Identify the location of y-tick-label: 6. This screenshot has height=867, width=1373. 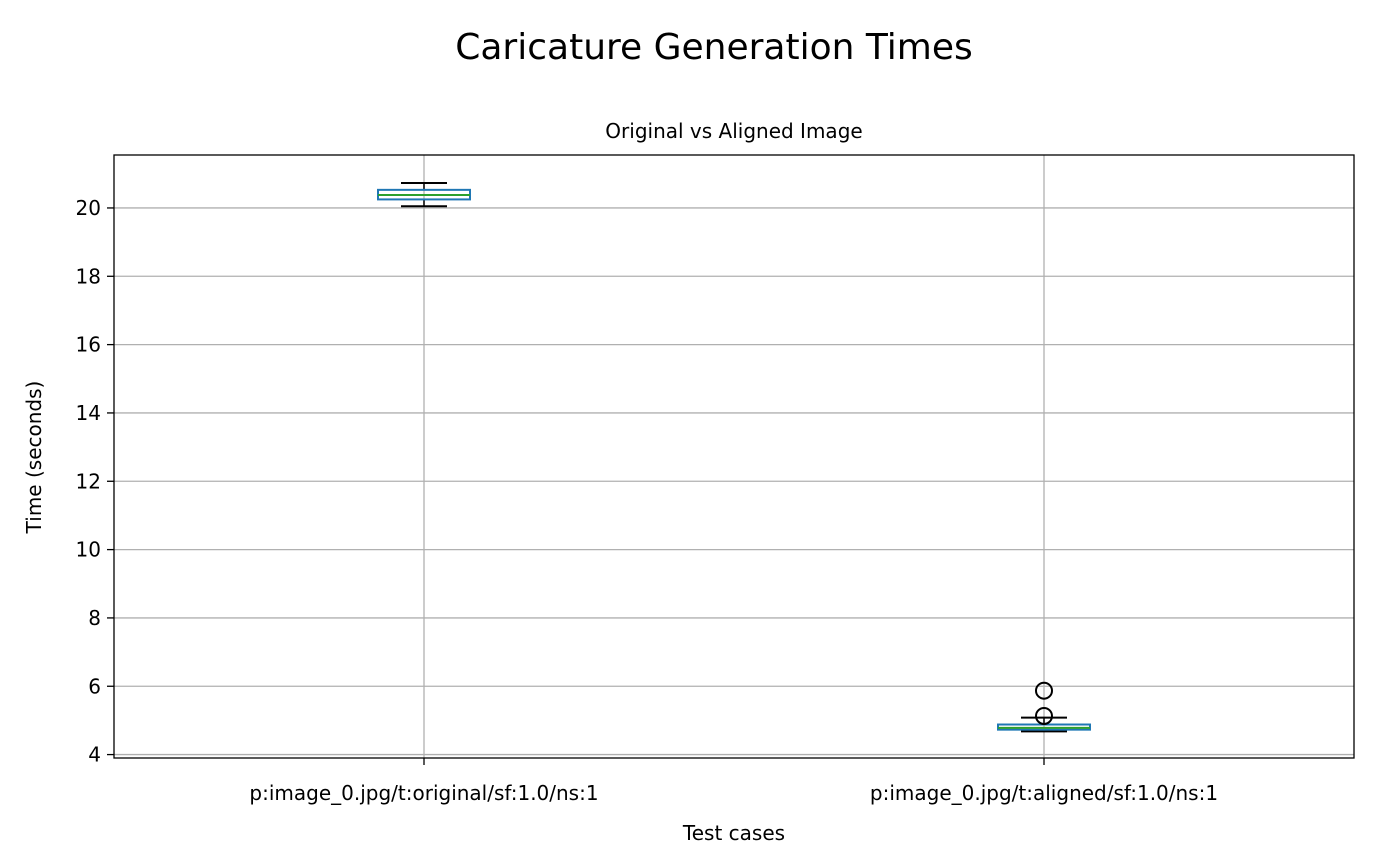
(94, 686).